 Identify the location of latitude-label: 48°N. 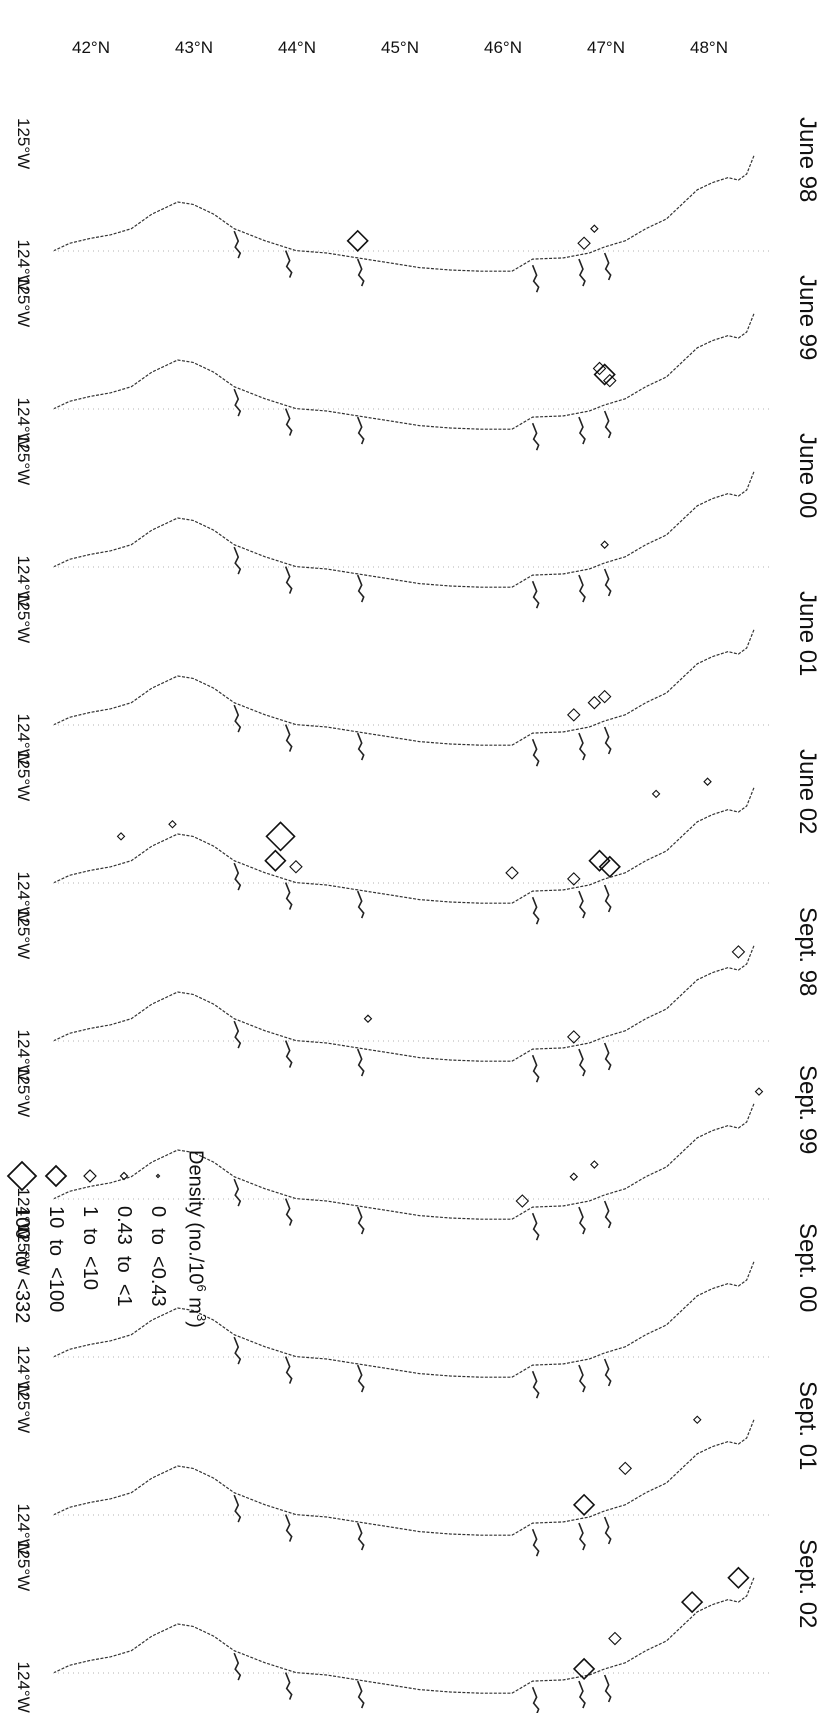
(708, 47).